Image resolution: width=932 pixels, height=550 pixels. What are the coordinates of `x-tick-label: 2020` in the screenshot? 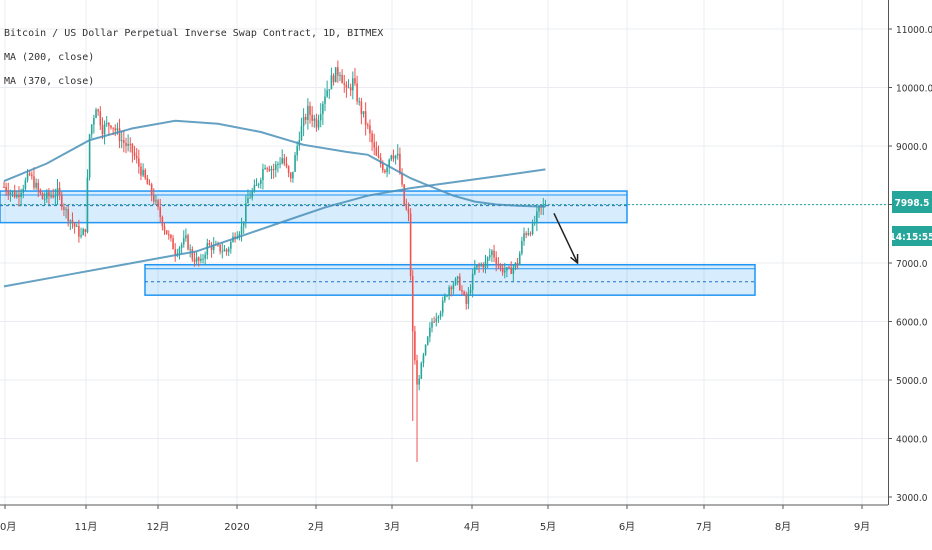 It's located at (236, 527).